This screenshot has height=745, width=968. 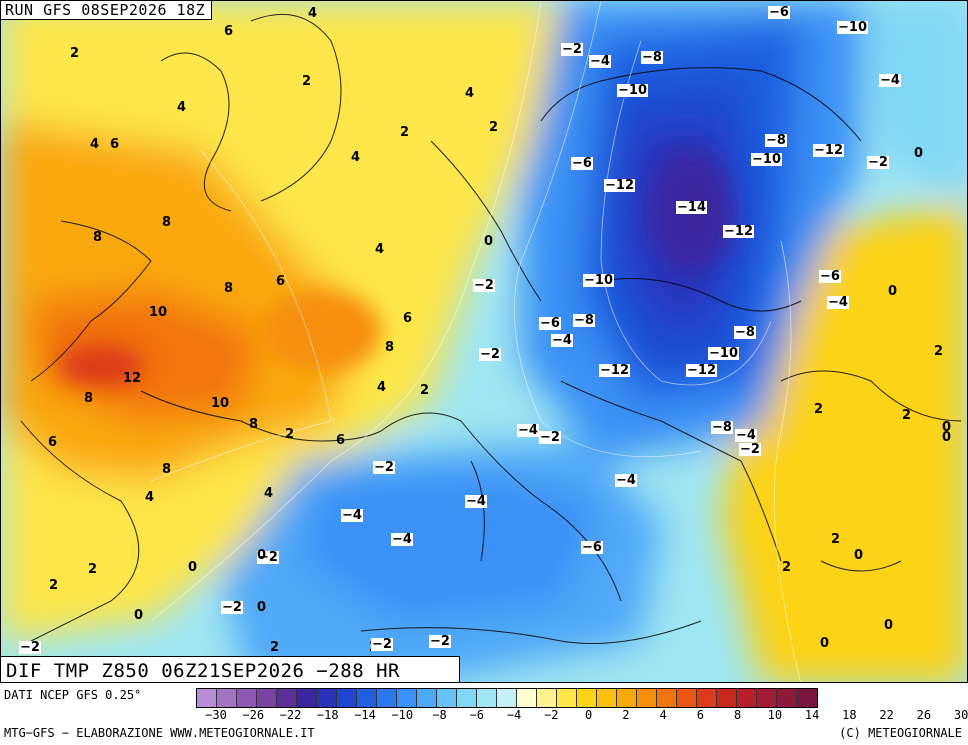 I want to click on legend-tick-label: 2, so click(x=626, y=715).